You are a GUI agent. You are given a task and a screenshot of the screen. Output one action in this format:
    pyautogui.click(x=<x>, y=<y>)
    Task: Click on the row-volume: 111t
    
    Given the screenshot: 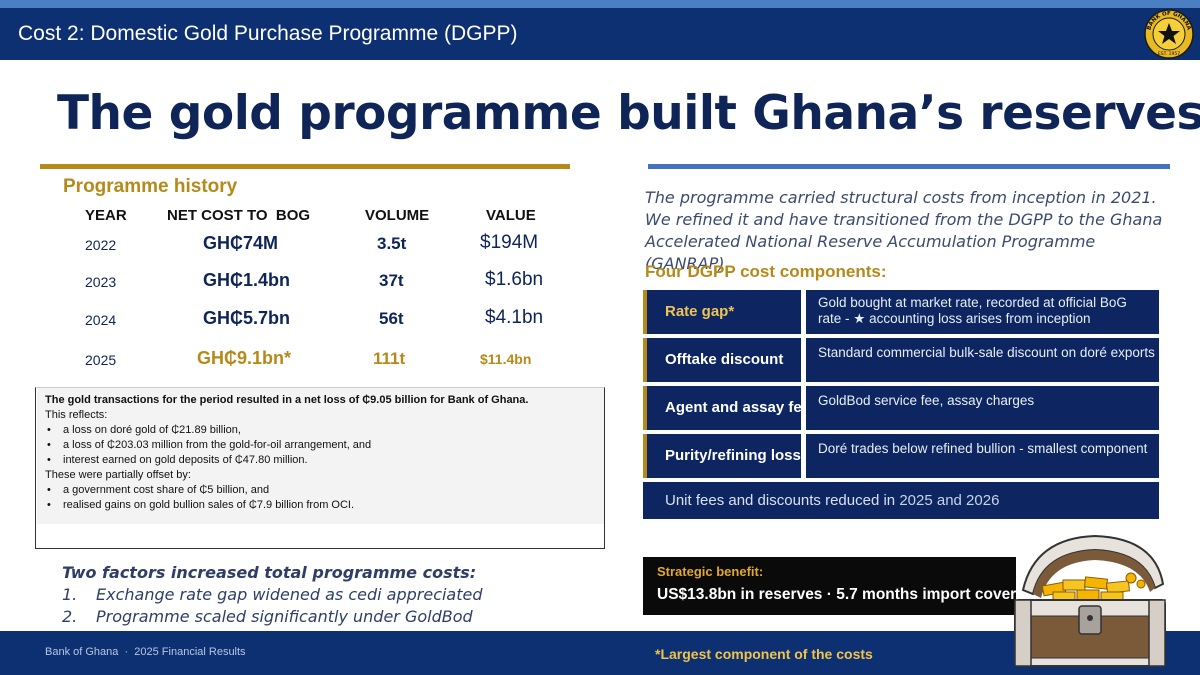 What is the action you would take?
    pyautogui.click(x=389, y=358)
    